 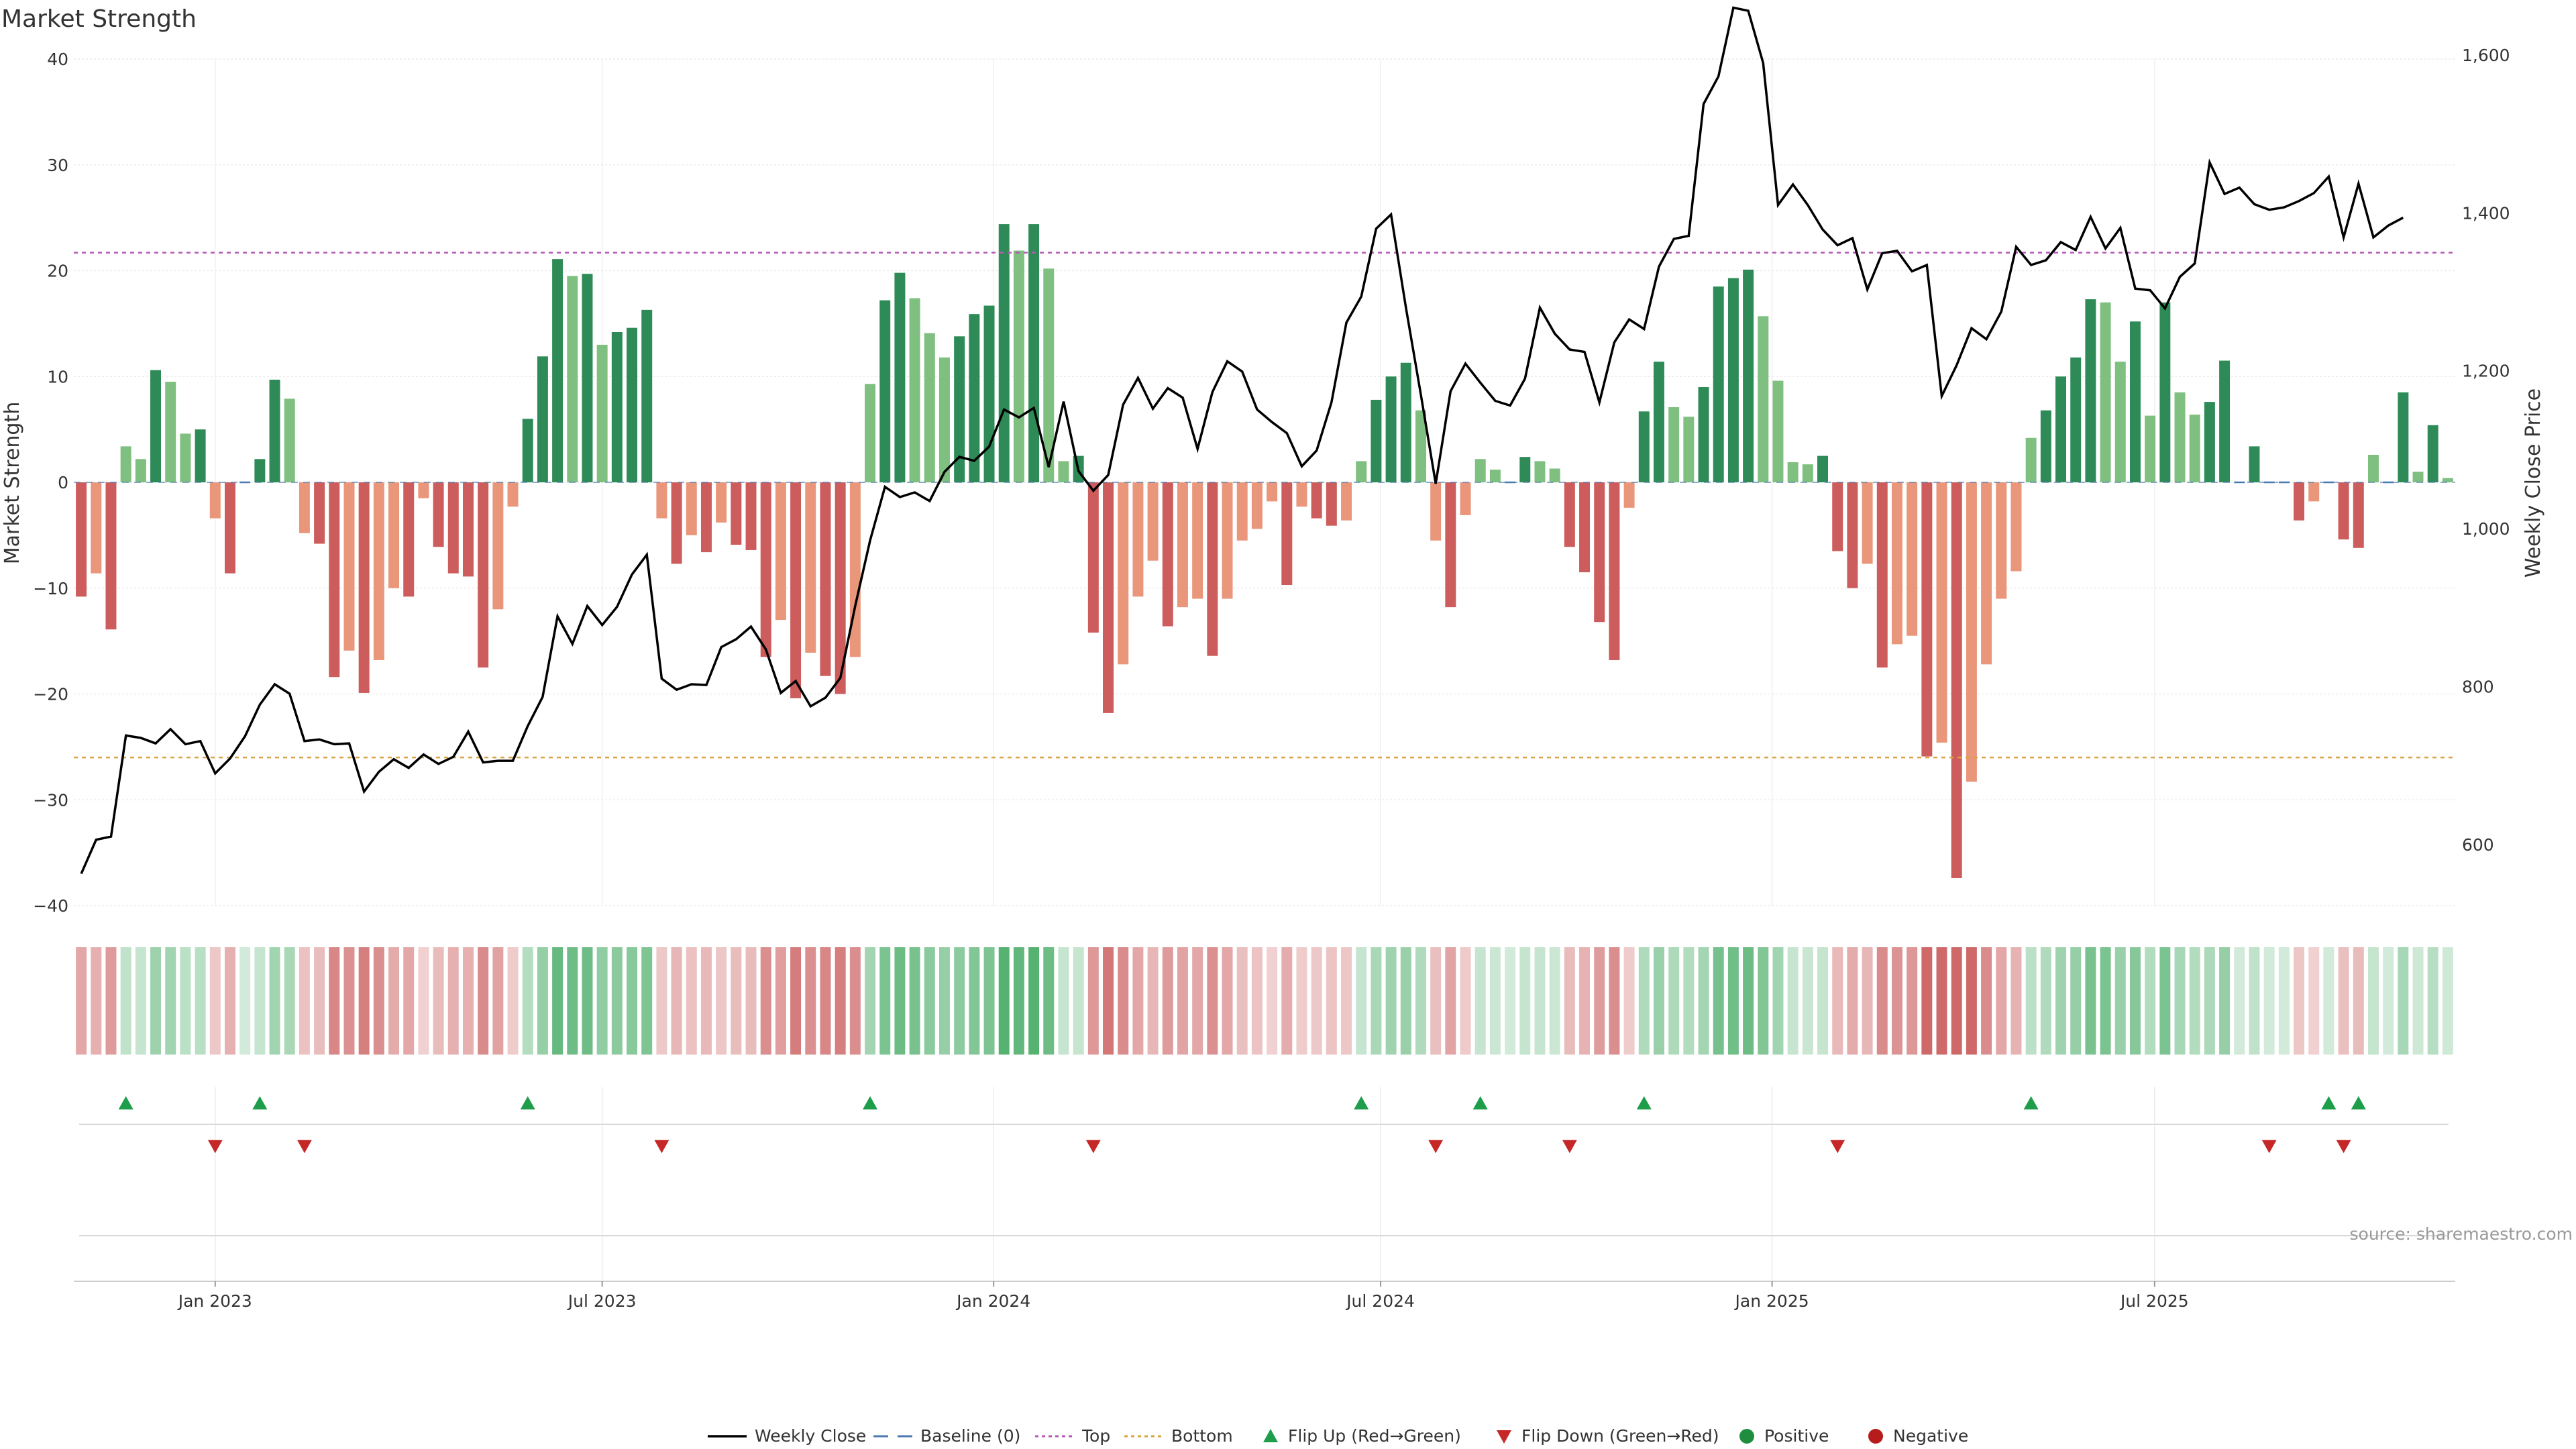 I want to click on right-tick-label: 1,400, so click(x=2486, y=213).